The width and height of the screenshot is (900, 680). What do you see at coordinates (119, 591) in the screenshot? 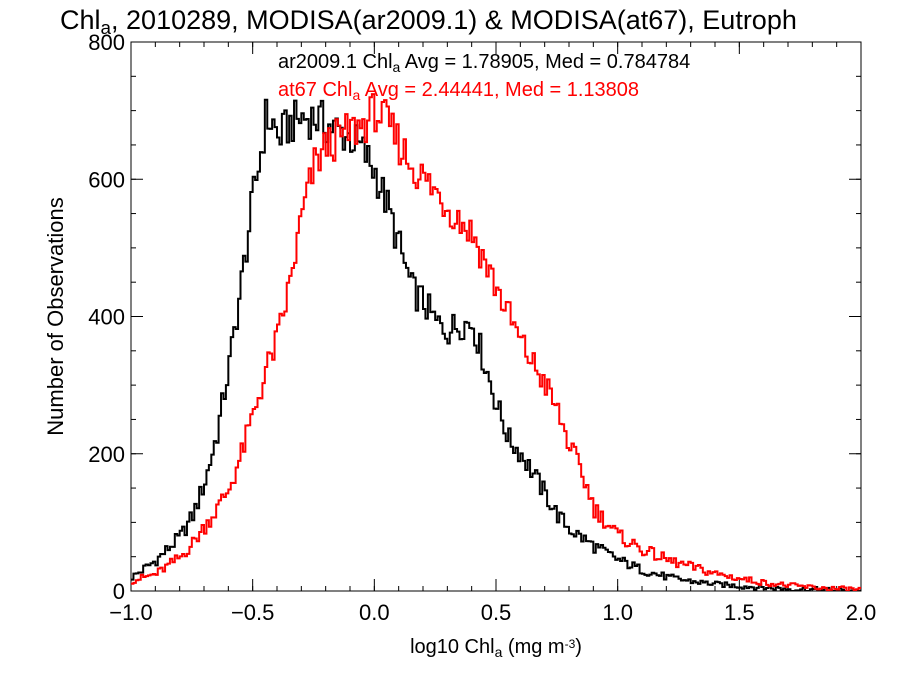
I see `y-tick-label: 0` at bounding box center [119, 591].